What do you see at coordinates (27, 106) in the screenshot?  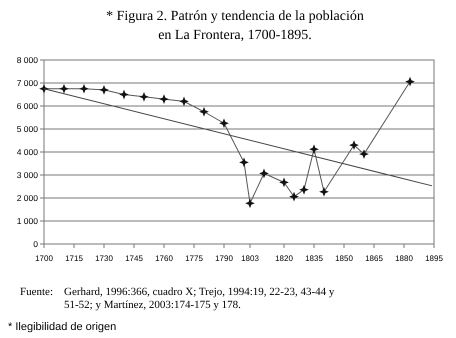 I see `y-tick-label: 6 000` at bounding box center [27, 106].